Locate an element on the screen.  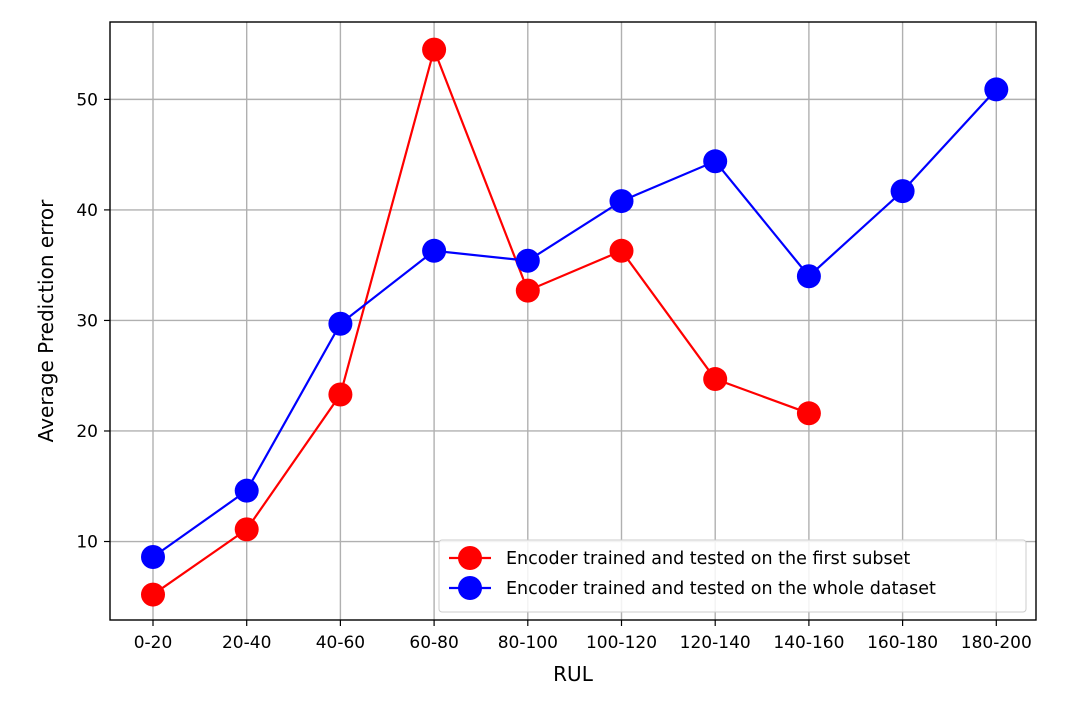
x-axis-label: RUL is located at coordinates (573, 674).